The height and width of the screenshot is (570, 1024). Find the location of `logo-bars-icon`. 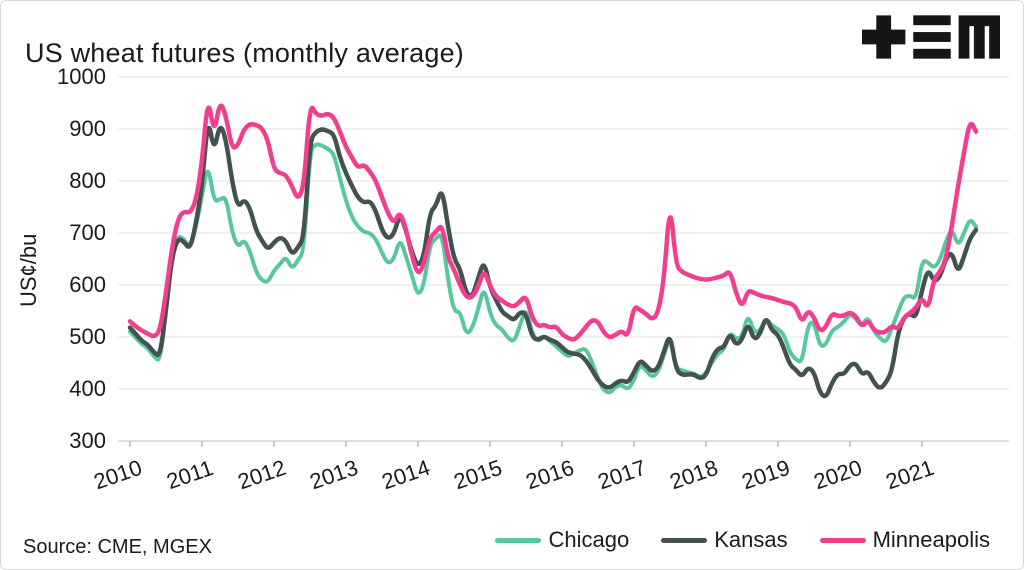

logo-bars-icon is located at coordinates (932, 37).